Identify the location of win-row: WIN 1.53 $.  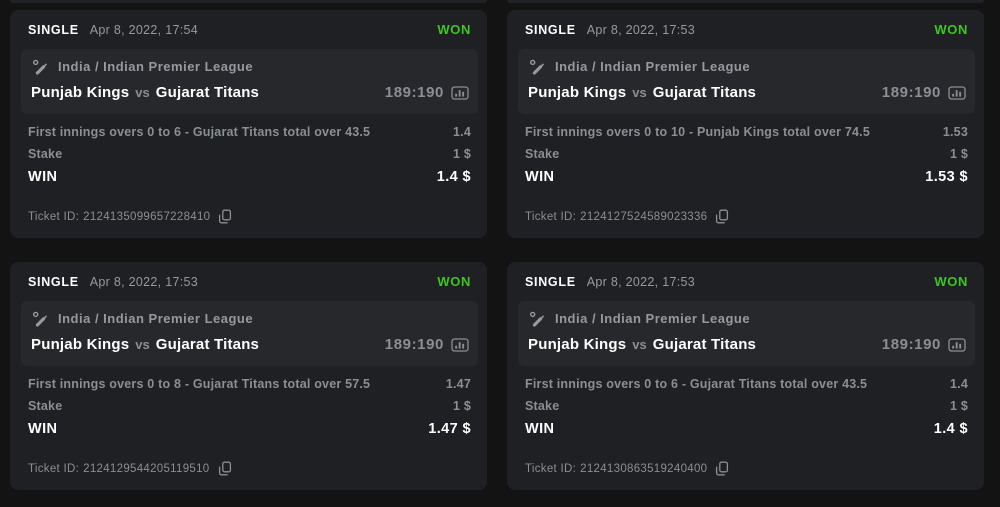
(746, 177).